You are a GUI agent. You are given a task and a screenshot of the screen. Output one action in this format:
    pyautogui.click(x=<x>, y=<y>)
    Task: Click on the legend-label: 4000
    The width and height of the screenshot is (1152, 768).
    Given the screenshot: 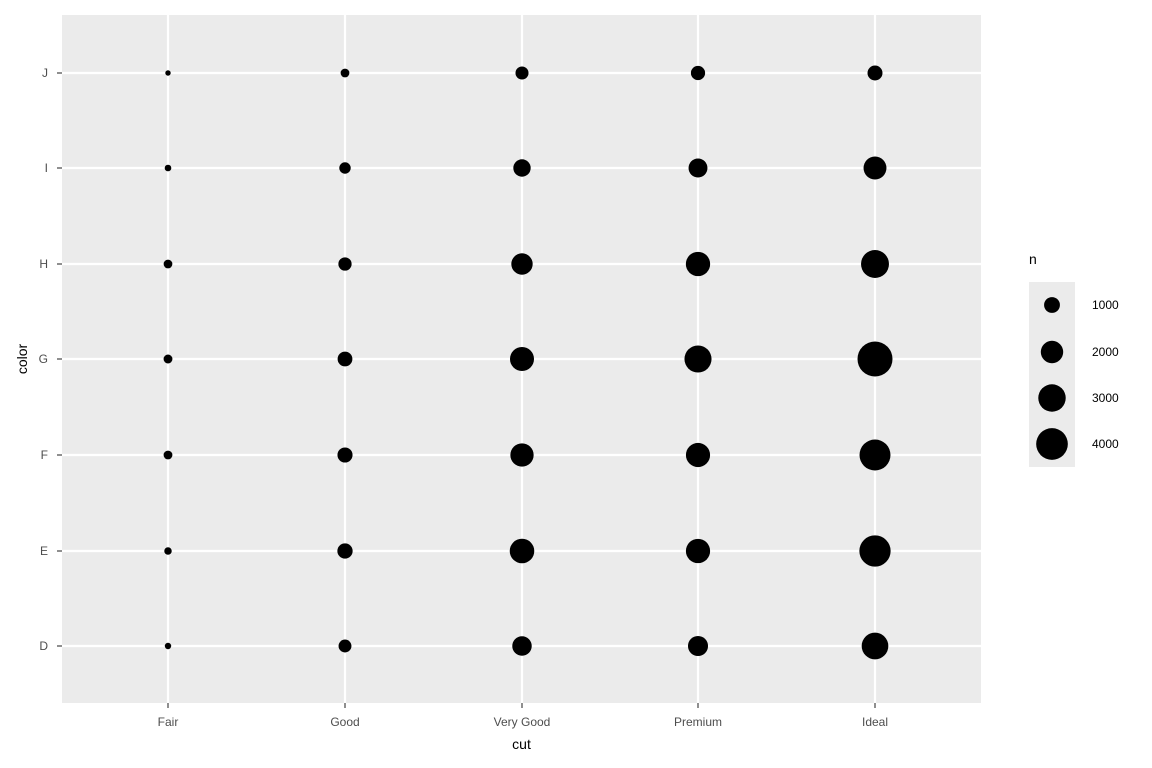 What is the action you would take?
    pyautogui.click(x=1105, y=444)
    